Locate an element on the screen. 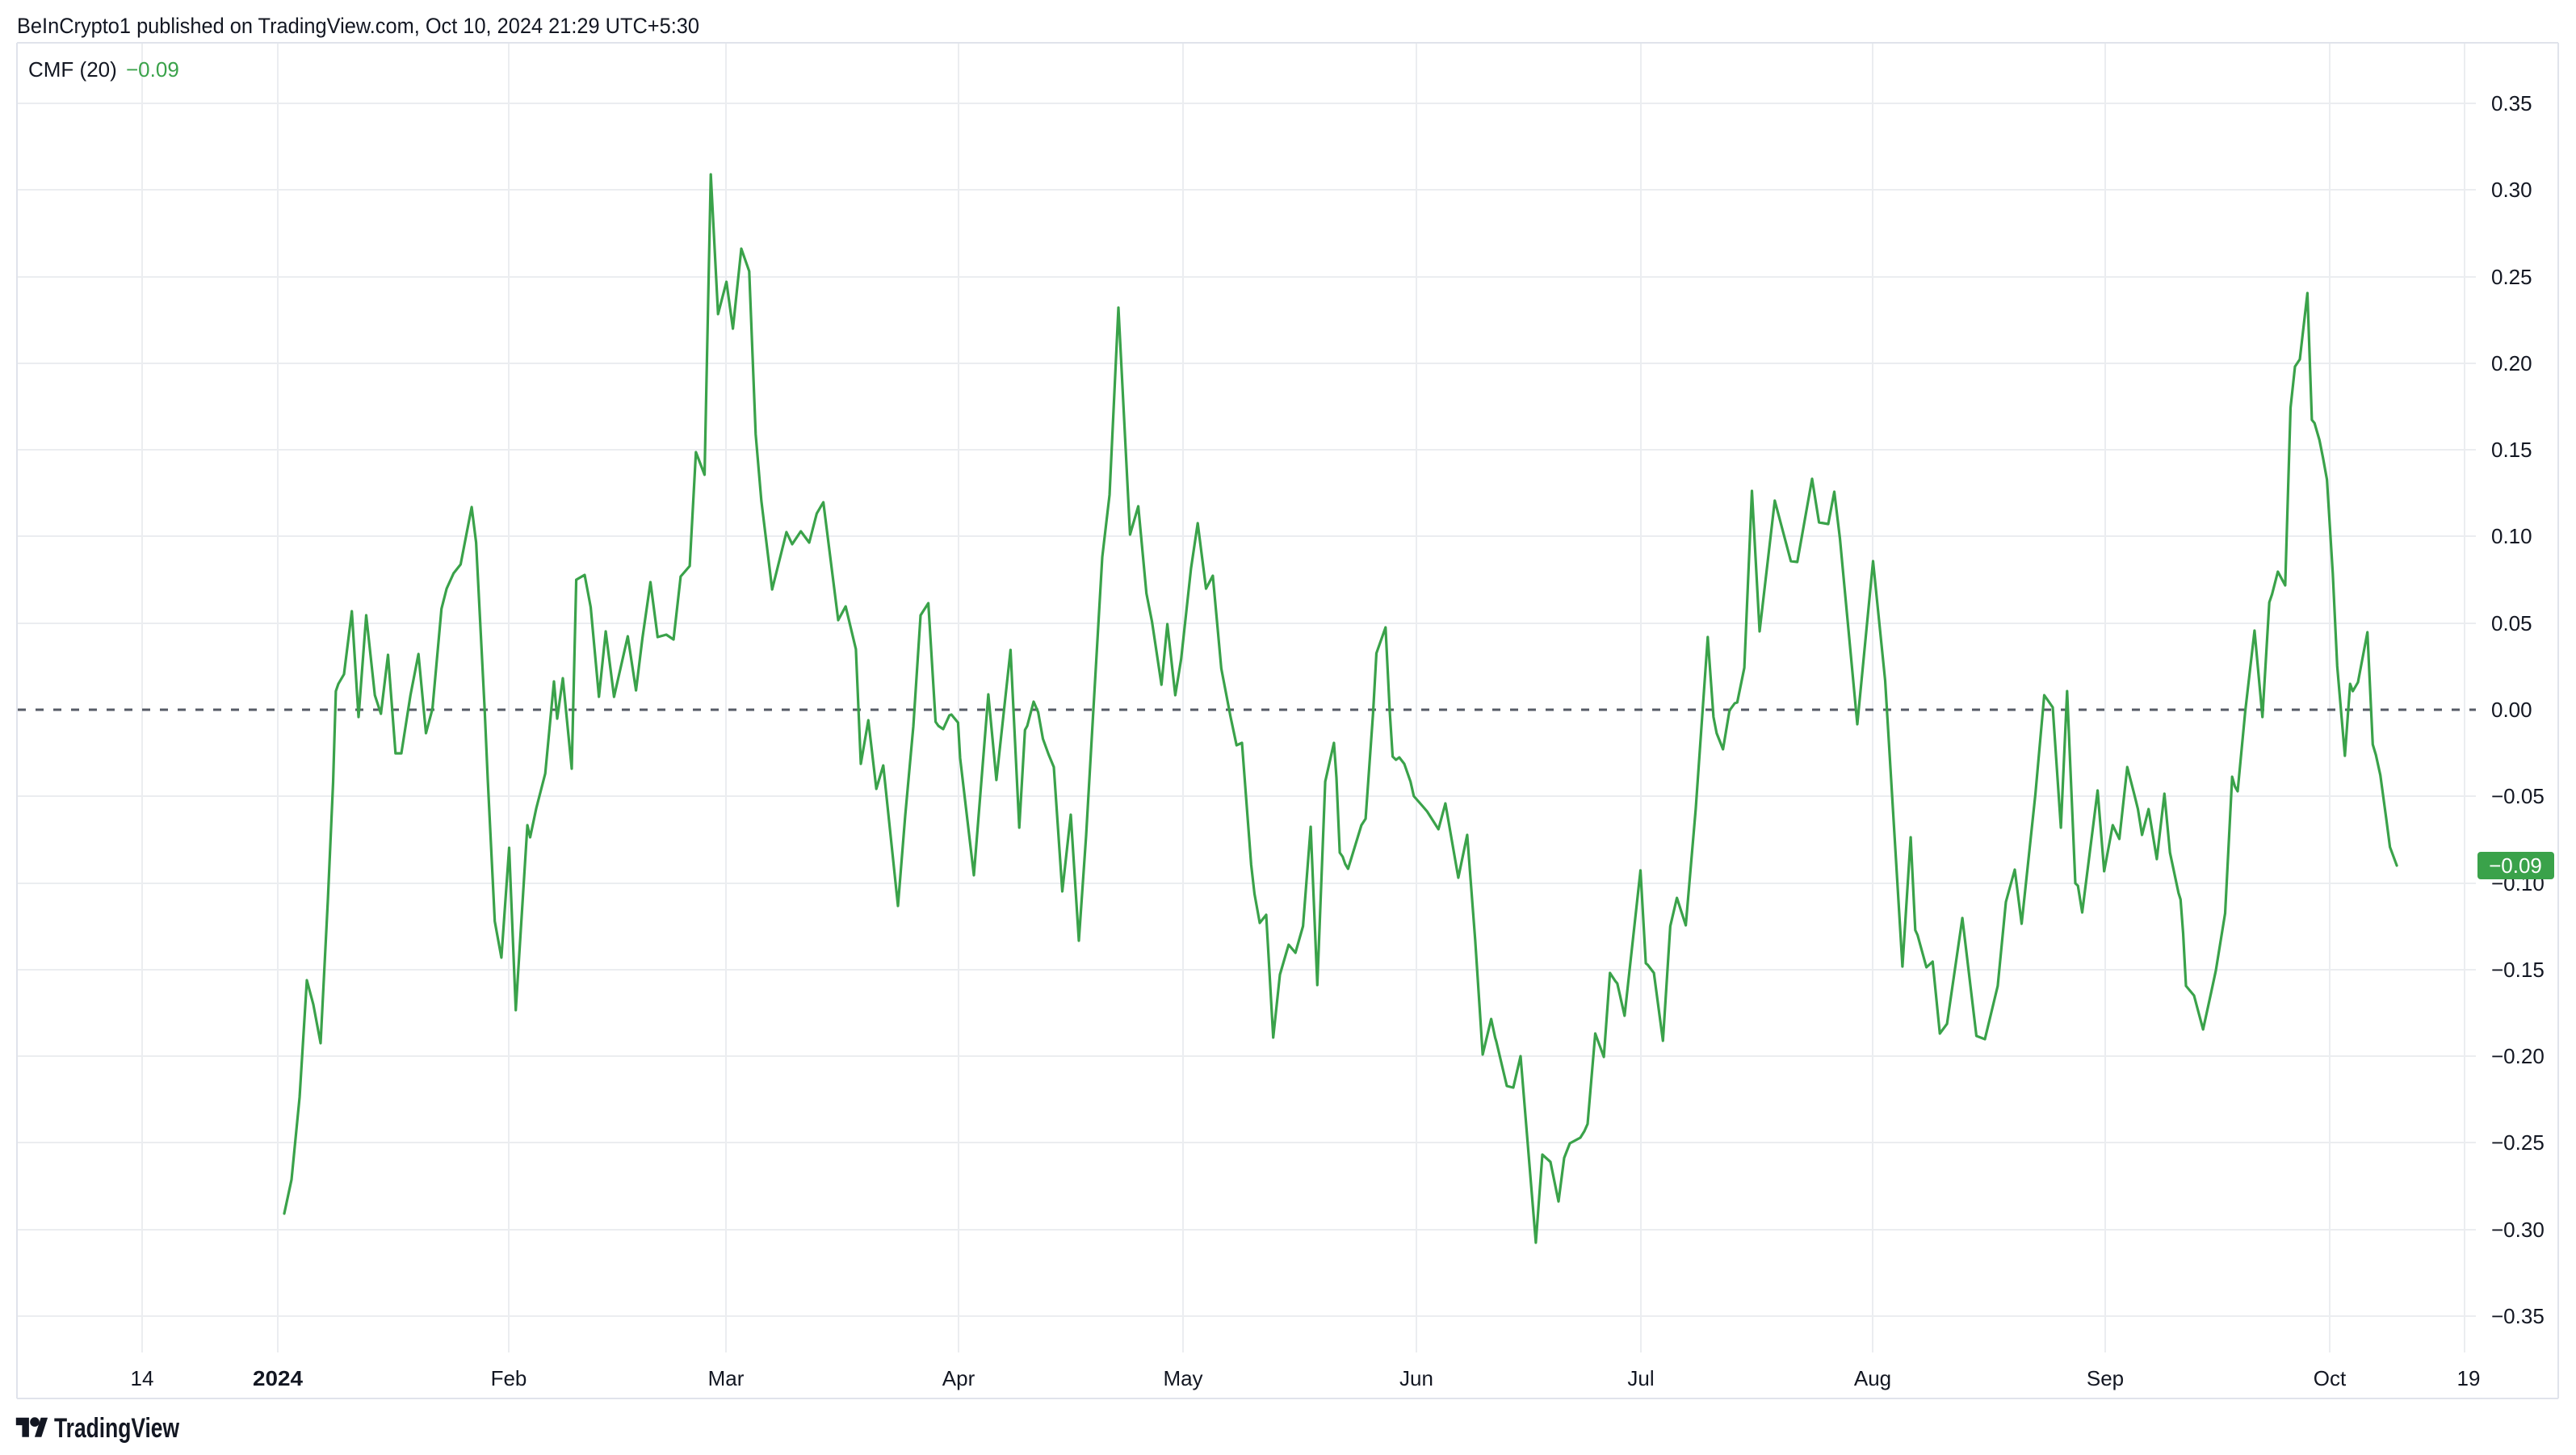  svg-text: 0.10 is located at coordinates (2511, 536).